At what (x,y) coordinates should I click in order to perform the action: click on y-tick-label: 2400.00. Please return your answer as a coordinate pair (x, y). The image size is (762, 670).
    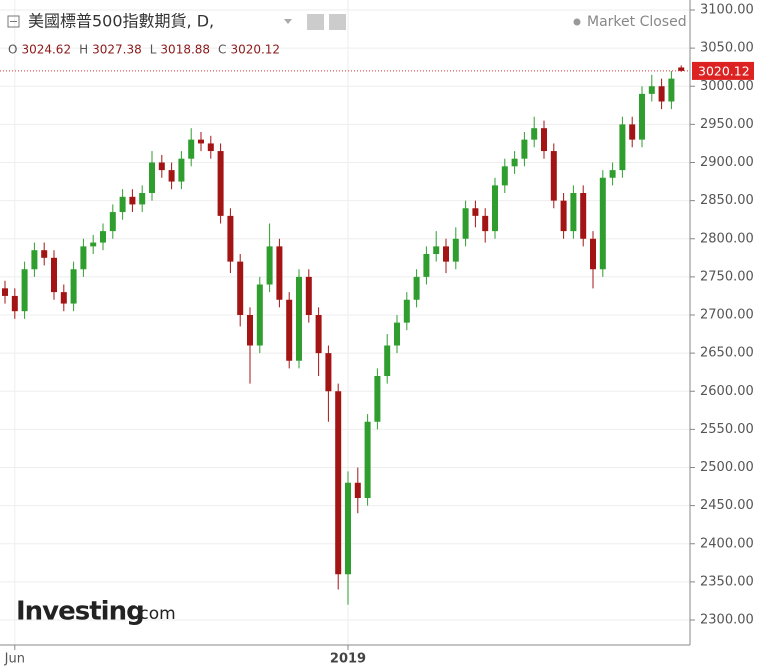
    Looking at the image, I should click on (727, 543).